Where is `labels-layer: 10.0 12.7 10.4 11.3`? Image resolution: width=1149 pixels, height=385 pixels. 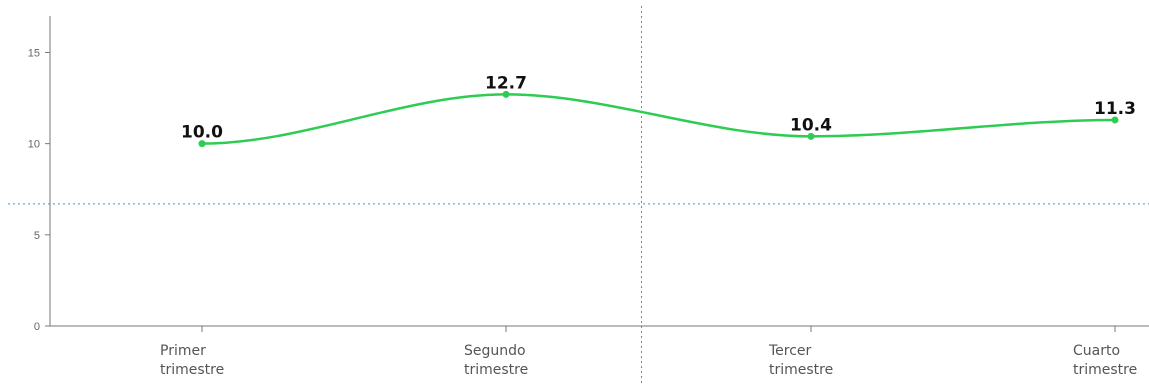
labels-layer: 10.0 12.7 10.4 11.3 is located at coordinates (658, 107).